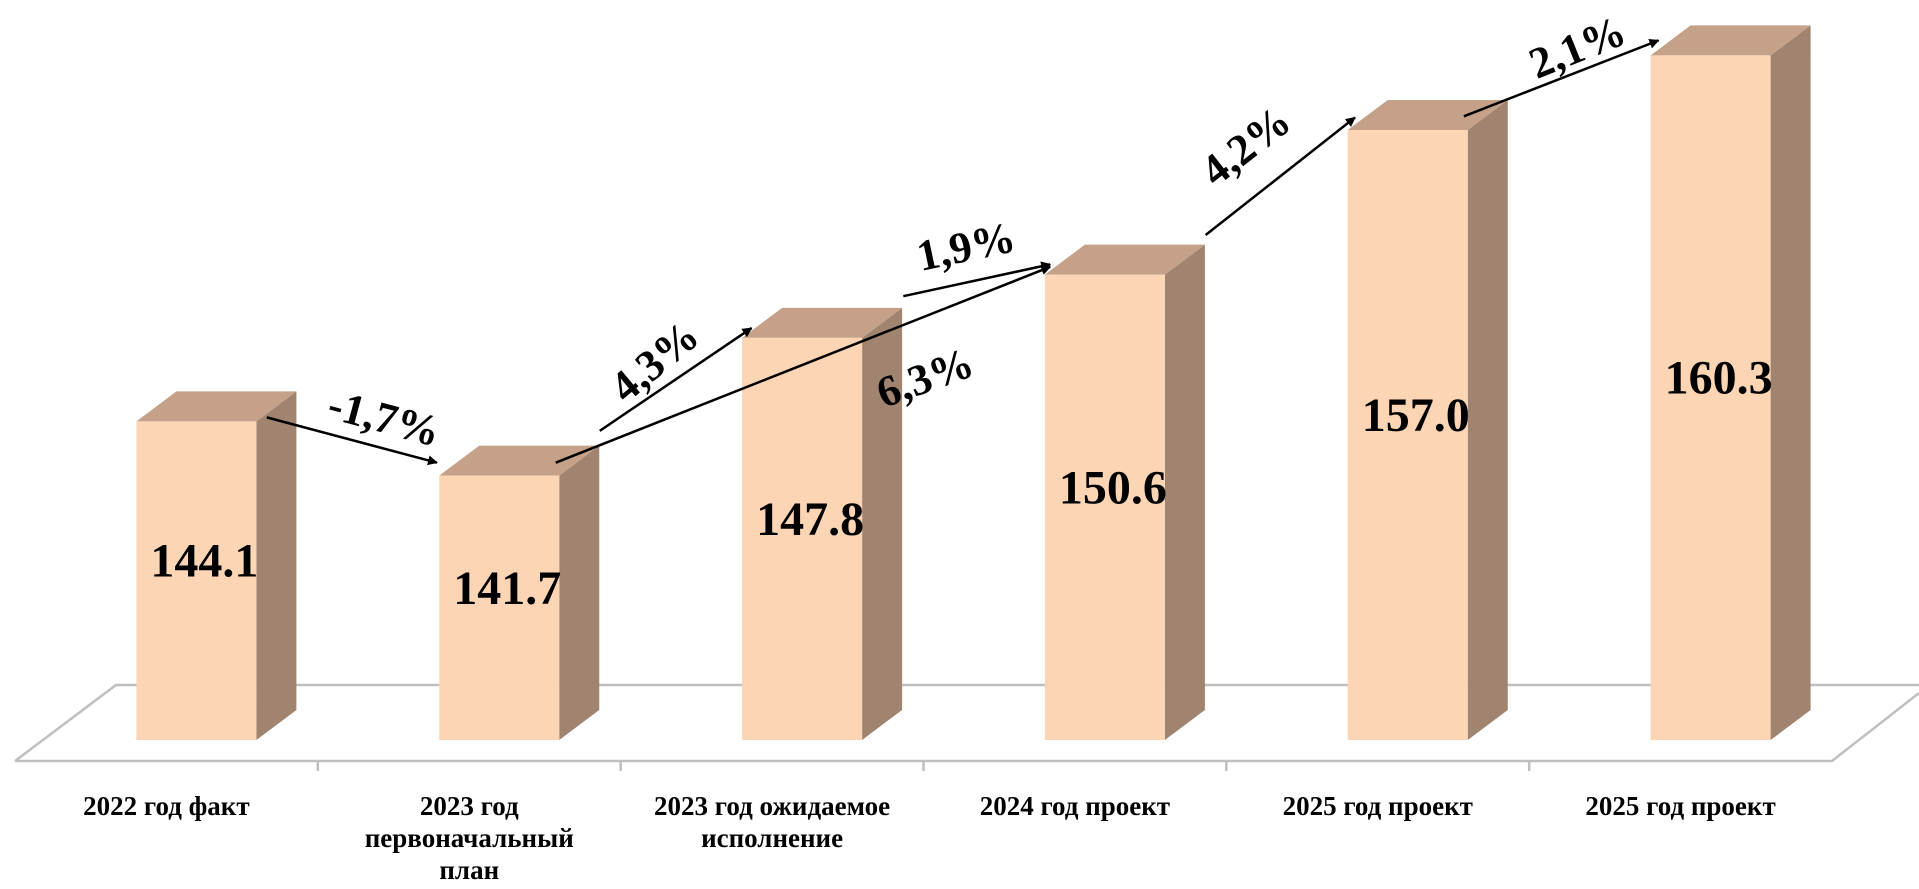  I want to click on value-label: 160.3, so click(1719, 378).